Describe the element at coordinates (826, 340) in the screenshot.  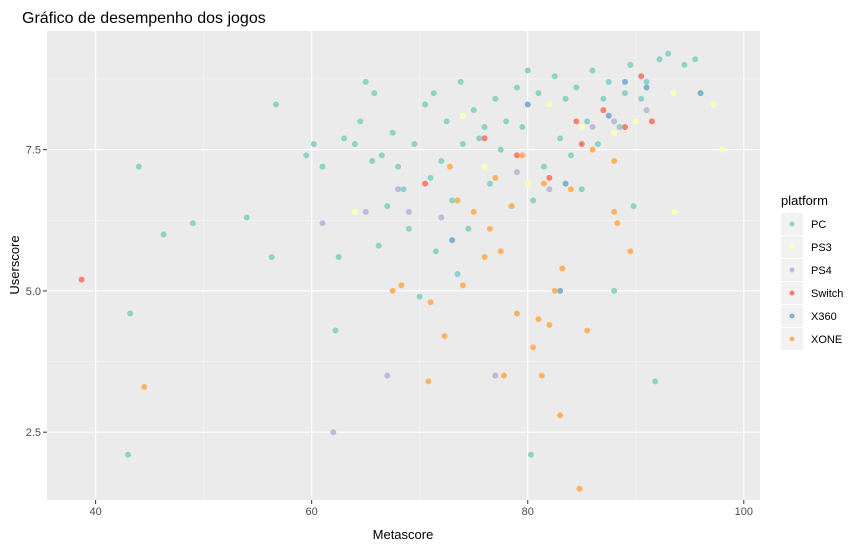
I see `legend-label-xone: XONE` at that location.